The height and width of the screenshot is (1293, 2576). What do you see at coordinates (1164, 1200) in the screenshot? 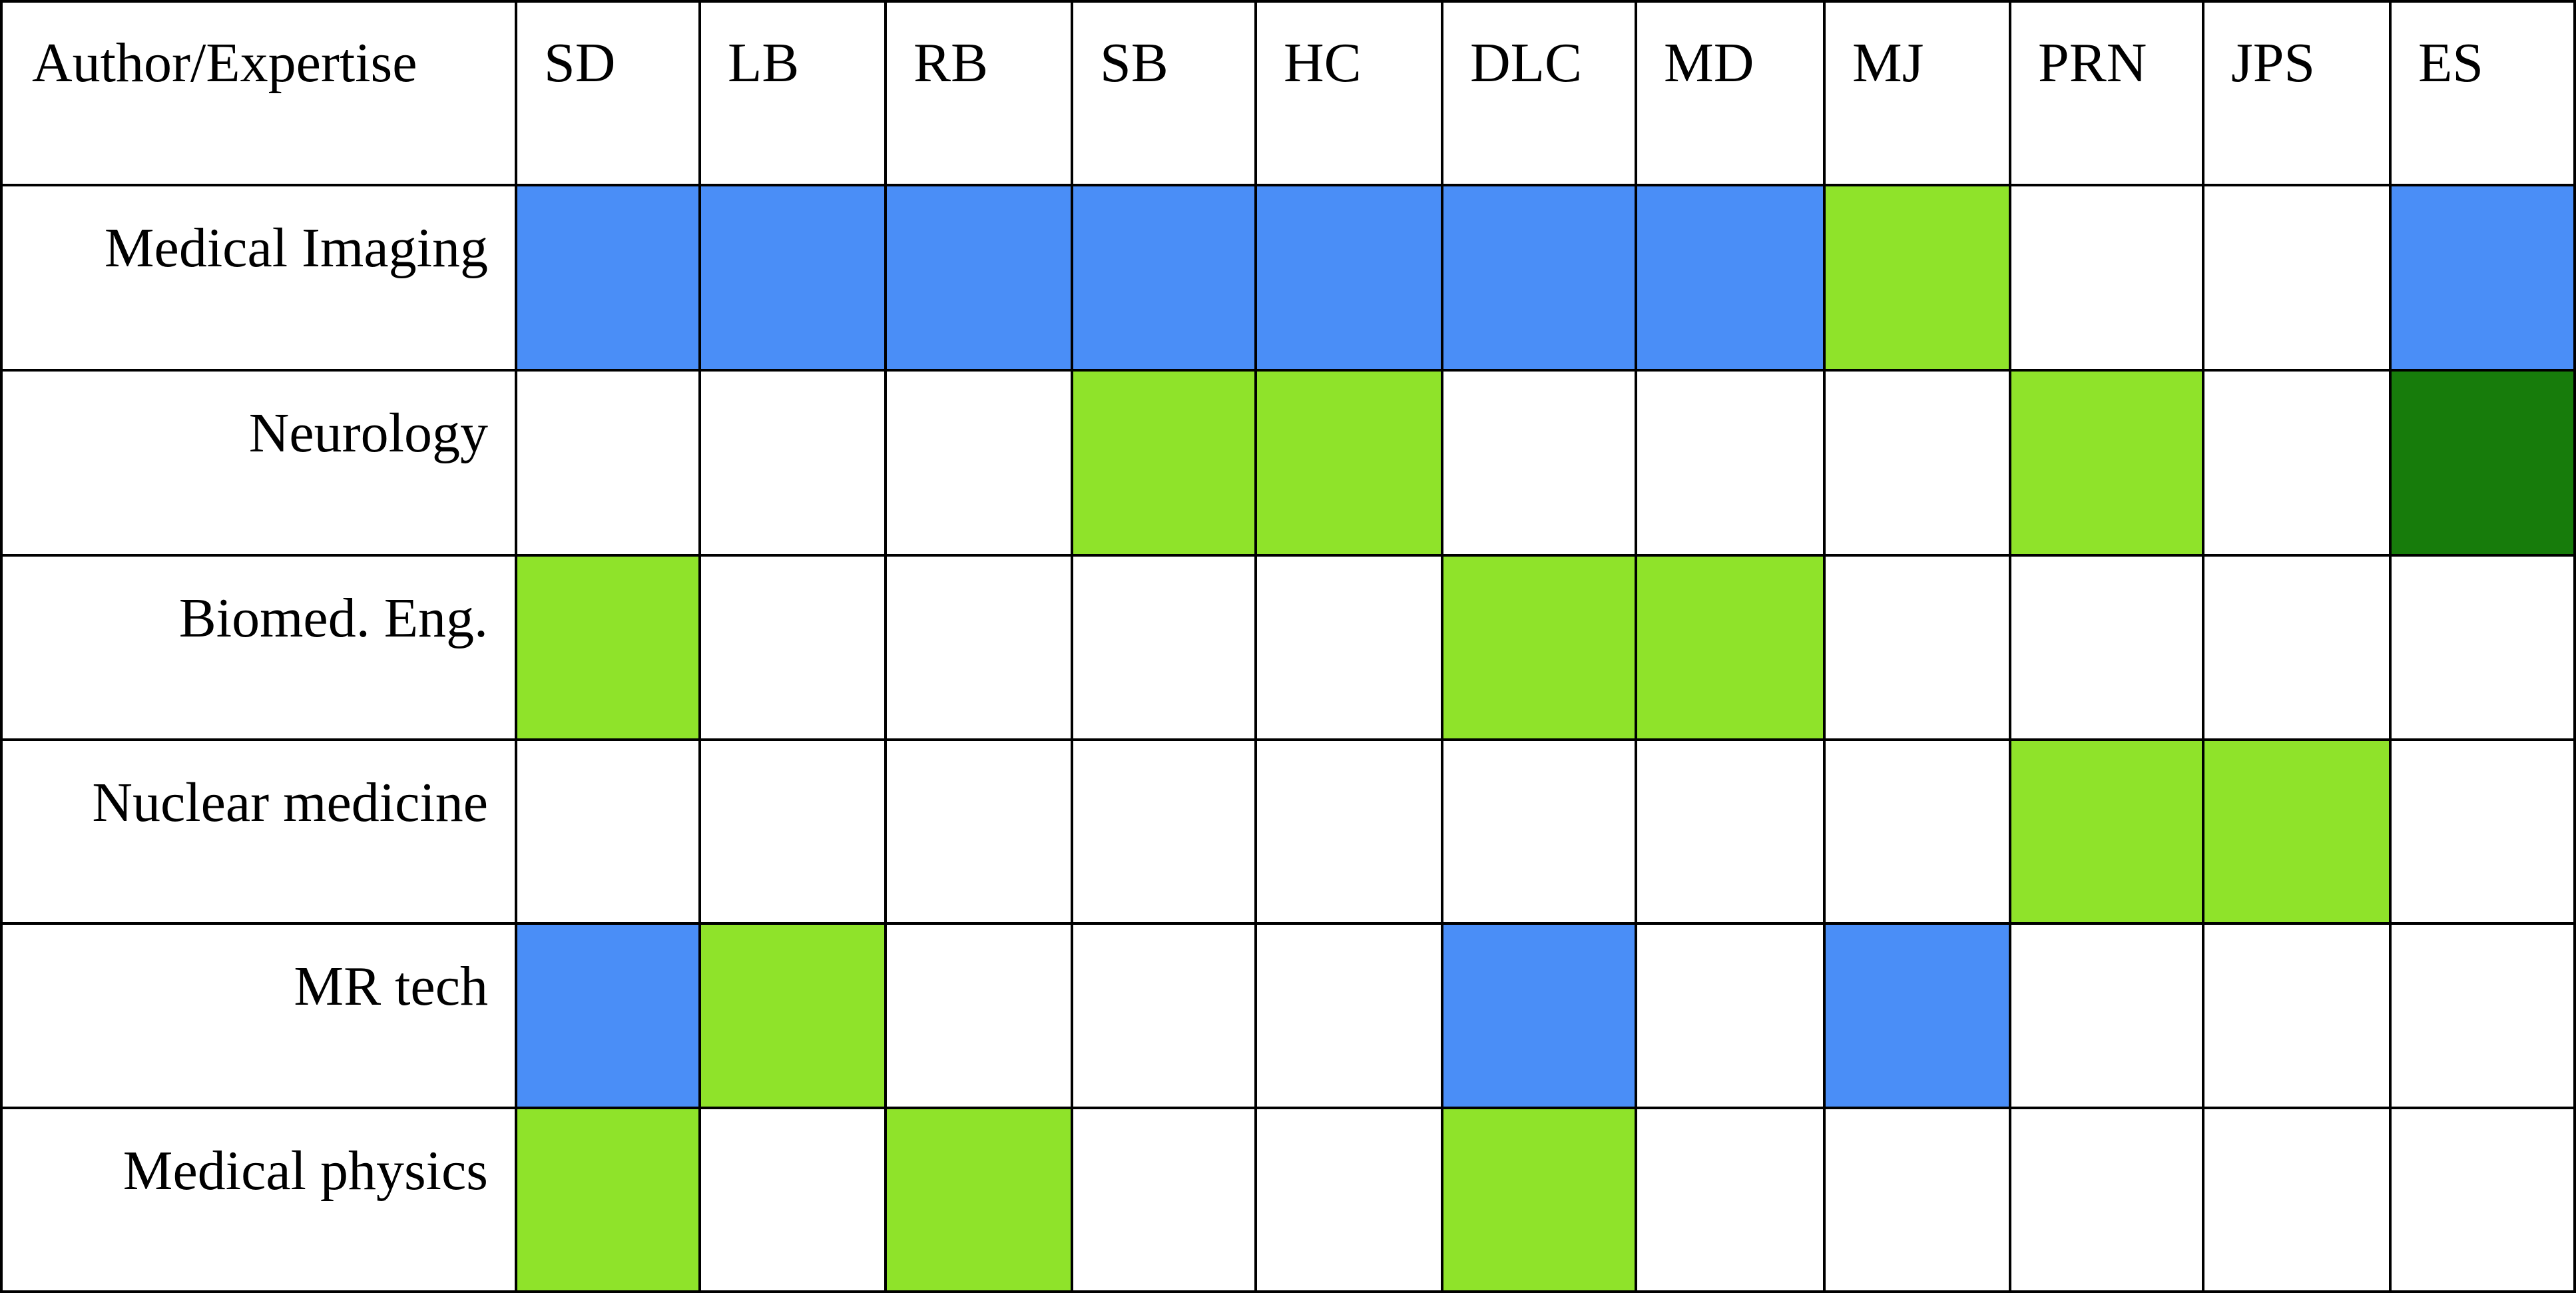
I see `cell-medical-physics-sb` at bounding box center [1164, 1200].